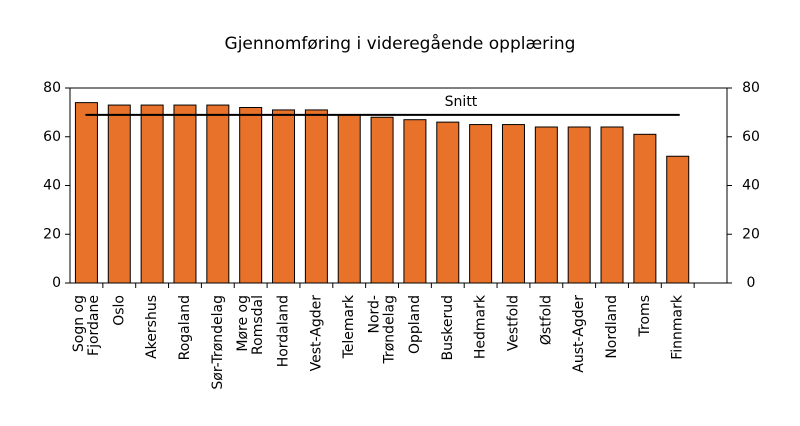 The image size is (800, 426). What do you see at coordinates (579, 334) in the screenshot?
I see `x-tick-label: Aust-Agder` at bounding box center [579, 334].